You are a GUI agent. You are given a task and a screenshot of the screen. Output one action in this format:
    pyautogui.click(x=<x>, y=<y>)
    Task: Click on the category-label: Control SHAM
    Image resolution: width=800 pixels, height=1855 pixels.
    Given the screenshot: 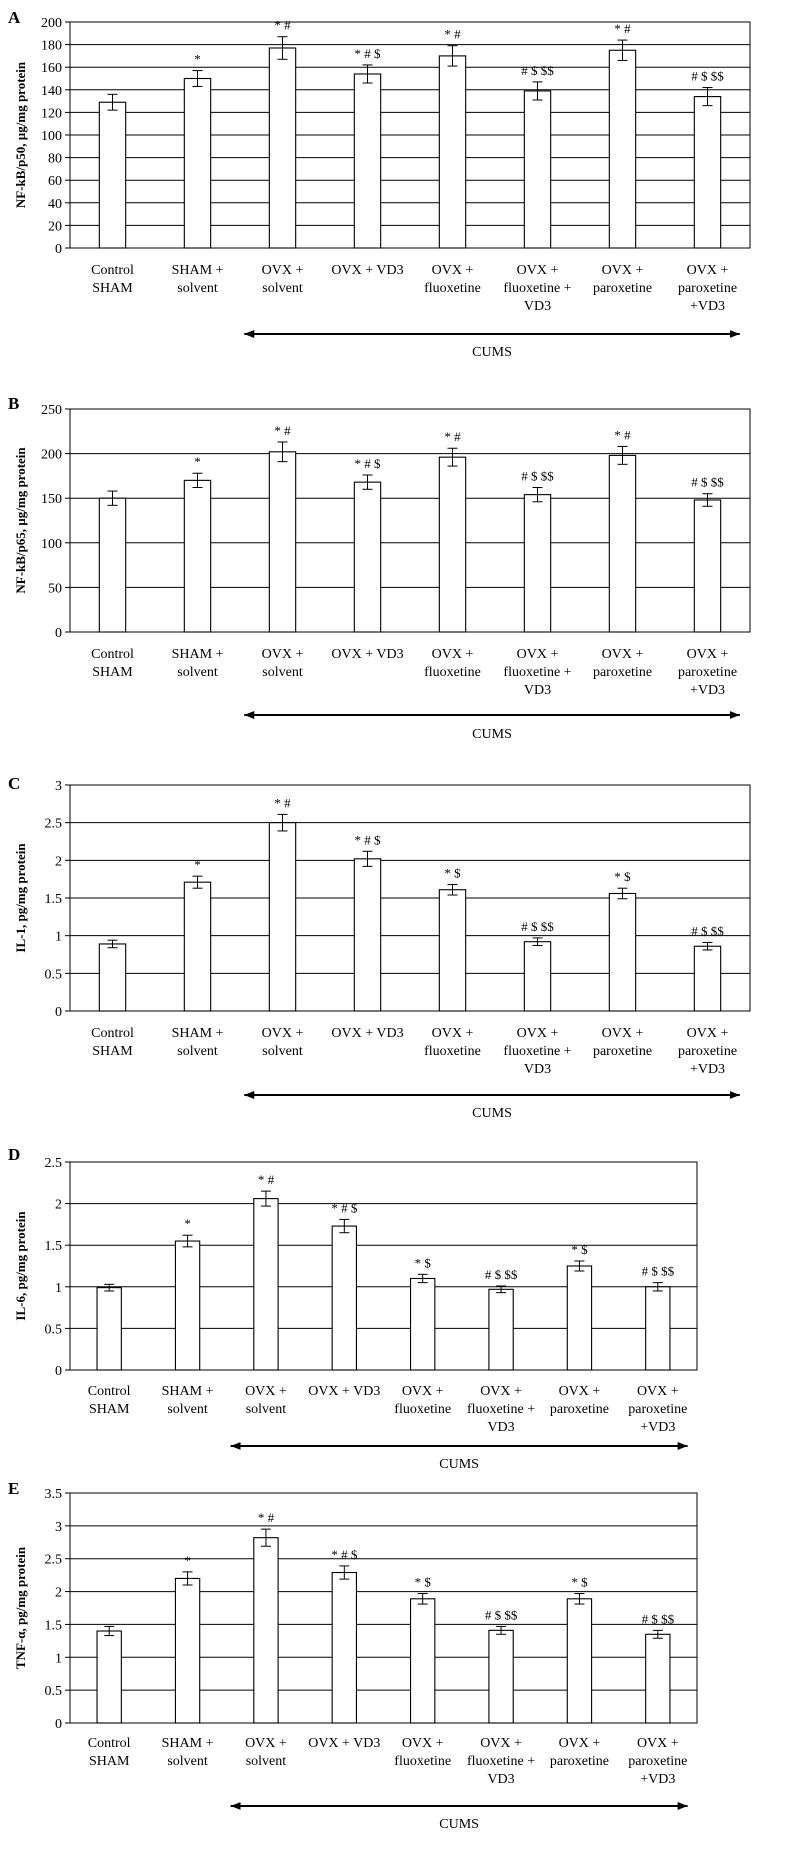 What is the action you would take?
    pyautogui.click(x=112, y=1042)
    